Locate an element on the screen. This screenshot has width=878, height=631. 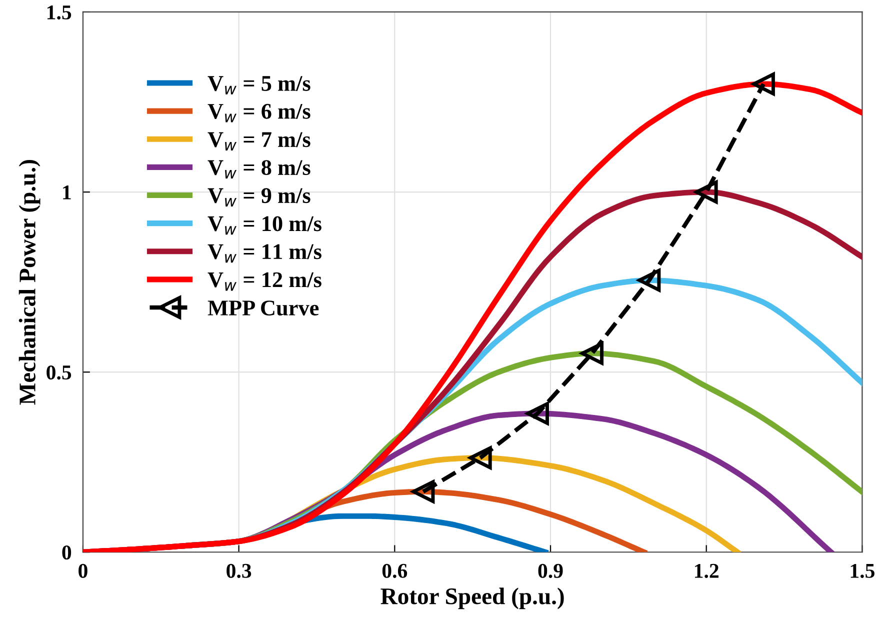
legend-label: V$_{w}$ = 8 m/s is located at coordinates (259, 169).